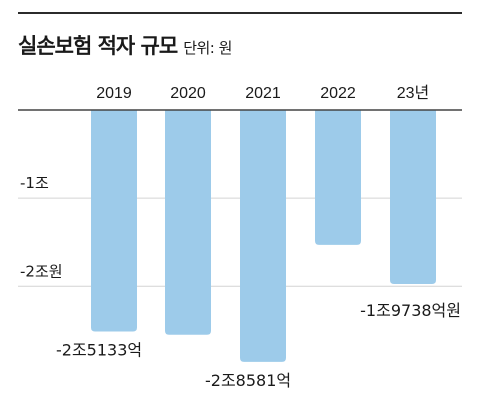 This screenshot has width=480, height=420. What do you see at coordinates (338, 177) in the screenshot?
I see `bar-2022` at bounding box center [338, 177].